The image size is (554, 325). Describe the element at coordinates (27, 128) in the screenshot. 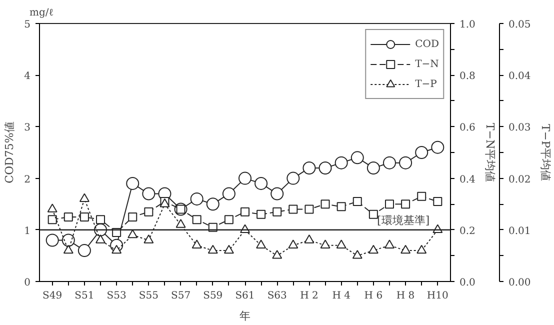

I see `y-tick-label: 3` at that location.